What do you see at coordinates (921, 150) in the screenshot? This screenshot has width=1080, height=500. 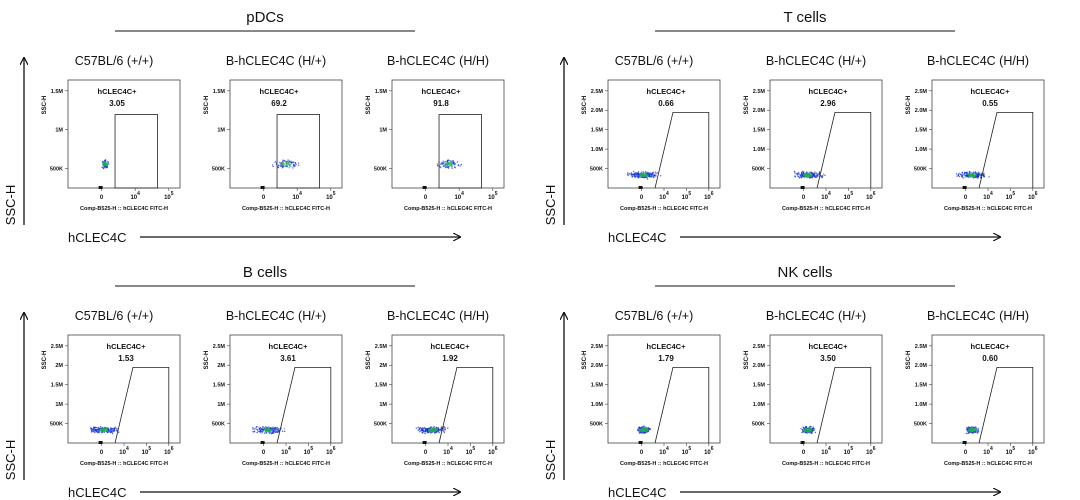 I see `y-tick-label: 1.0M` at bounding box center [921, 150].